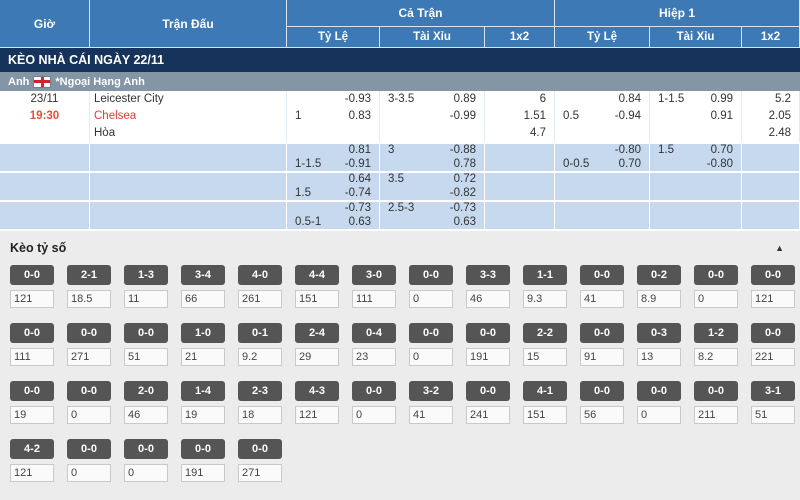  What do you see at coordinates (602, 357) in the screenshot?
I see `score-odds: 91` at bounding box center [602, 357].